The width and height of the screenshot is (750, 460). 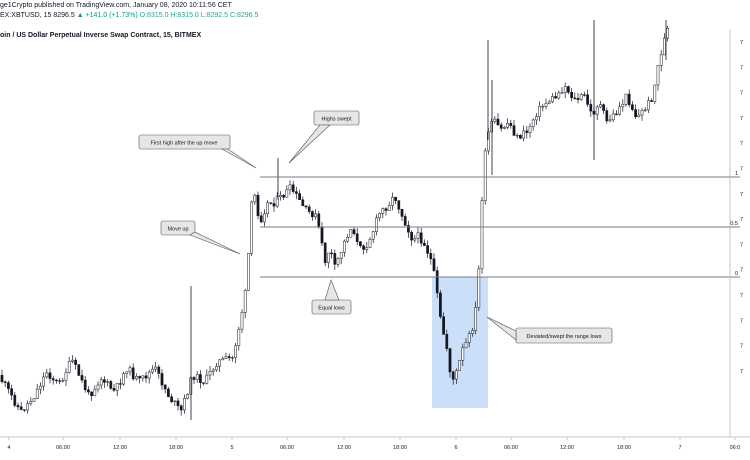 What do you see at coordinates (26, 15) in the screenshot?
I see `symbol-label: EX:XBTUSD, 15` at bounding box center [26, 15].